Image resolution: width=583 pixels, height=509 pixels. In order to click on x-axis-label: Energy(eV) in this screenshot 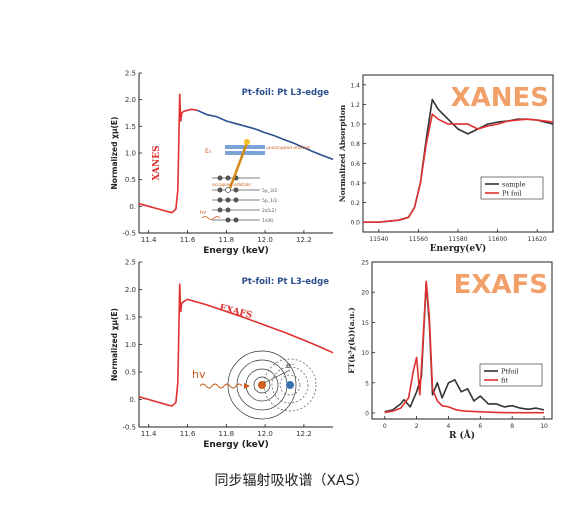, I will do `click(458, 248)`.